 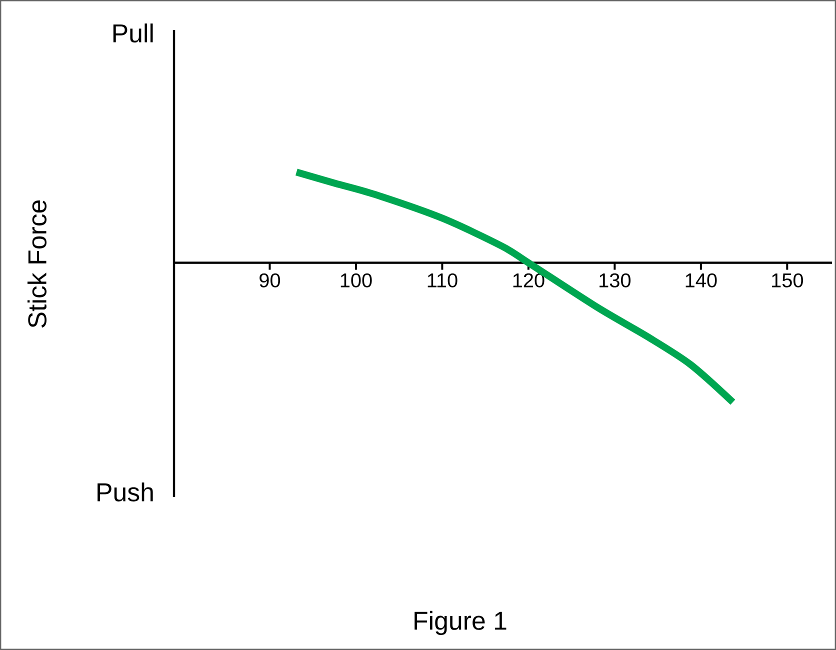 What do you see at coordinates (615, 280) in the screenshot?
I see `x-tick-label: 130` at bounding box center [615, 280].